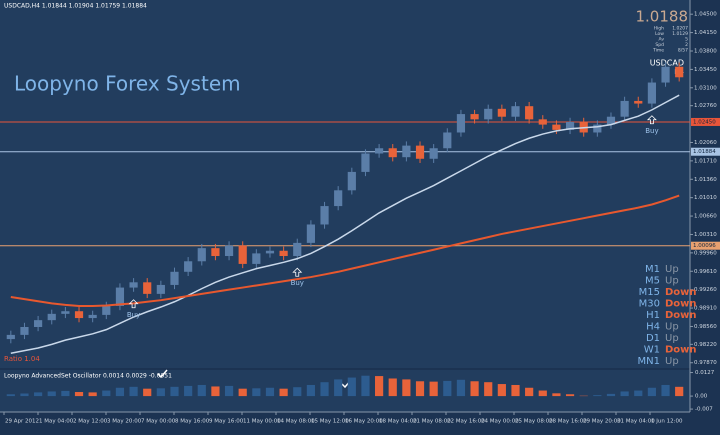 This screenshot has width=720, height=435. I want to click on level-label: 1.00096, so click(704, 246).